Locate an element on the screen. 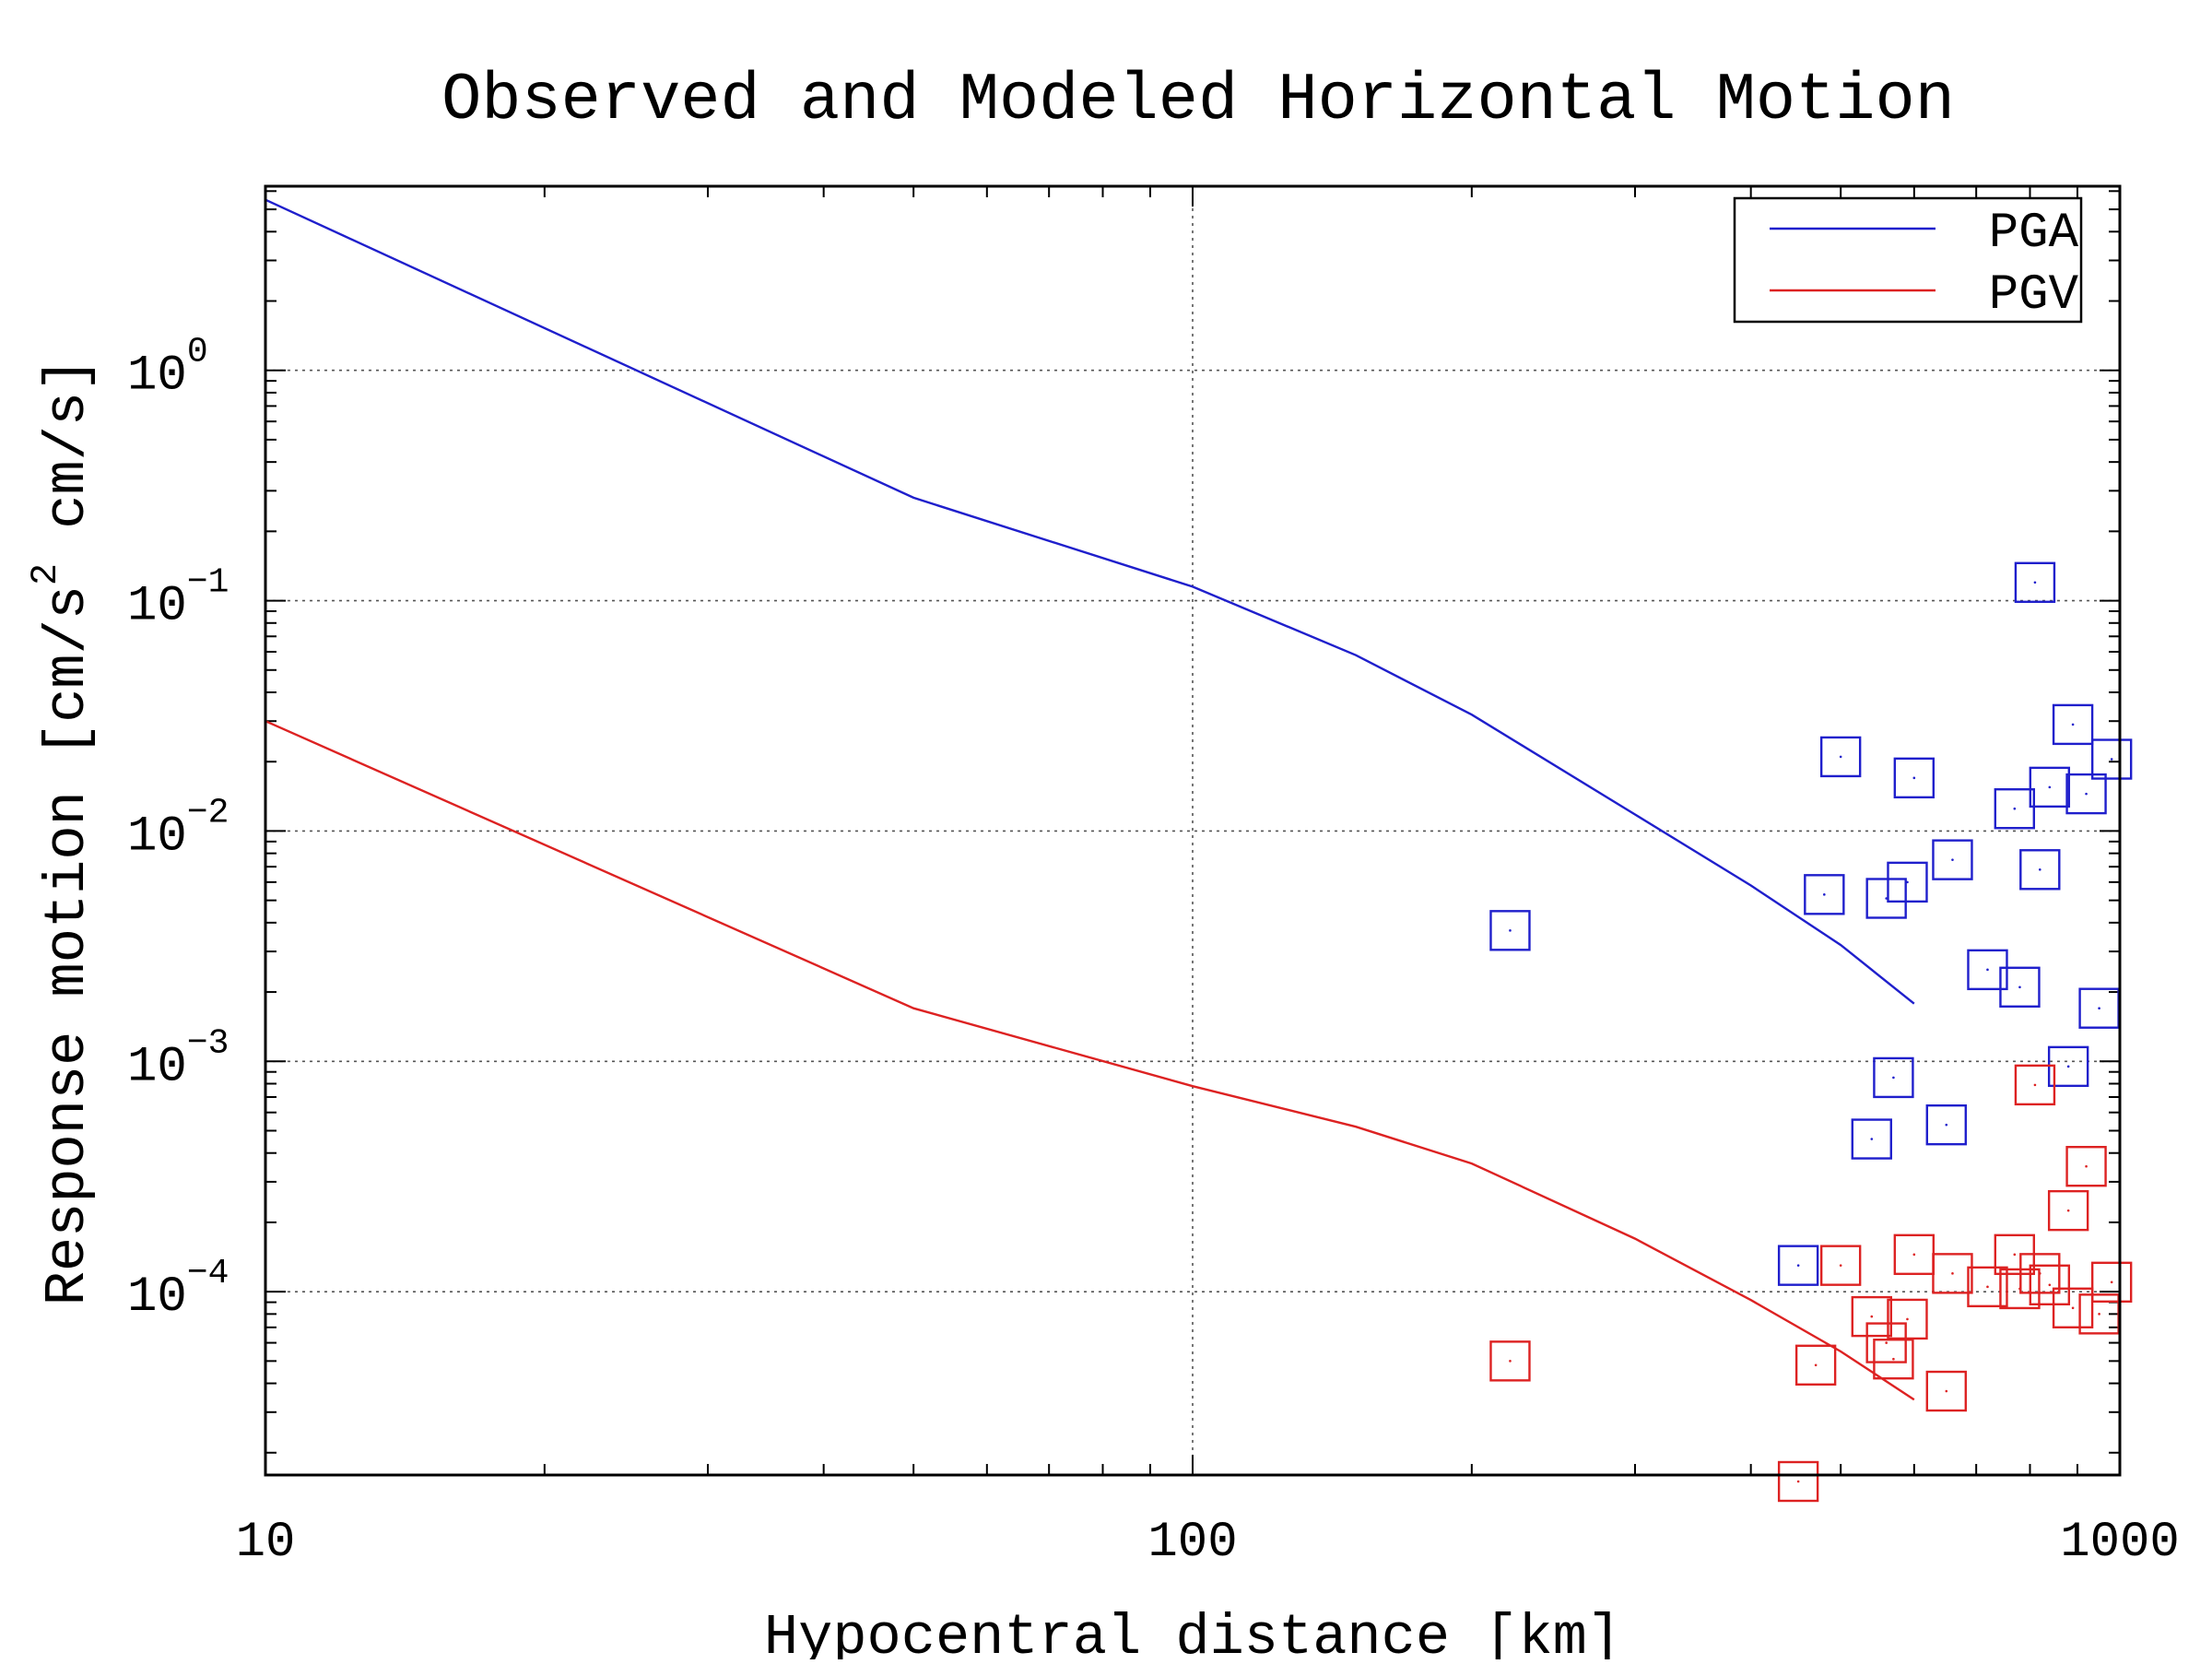 This screenshot has width=2212, height=1664. y-tick-label: 10⁻⁴ is located at coordinates (178, 1290).